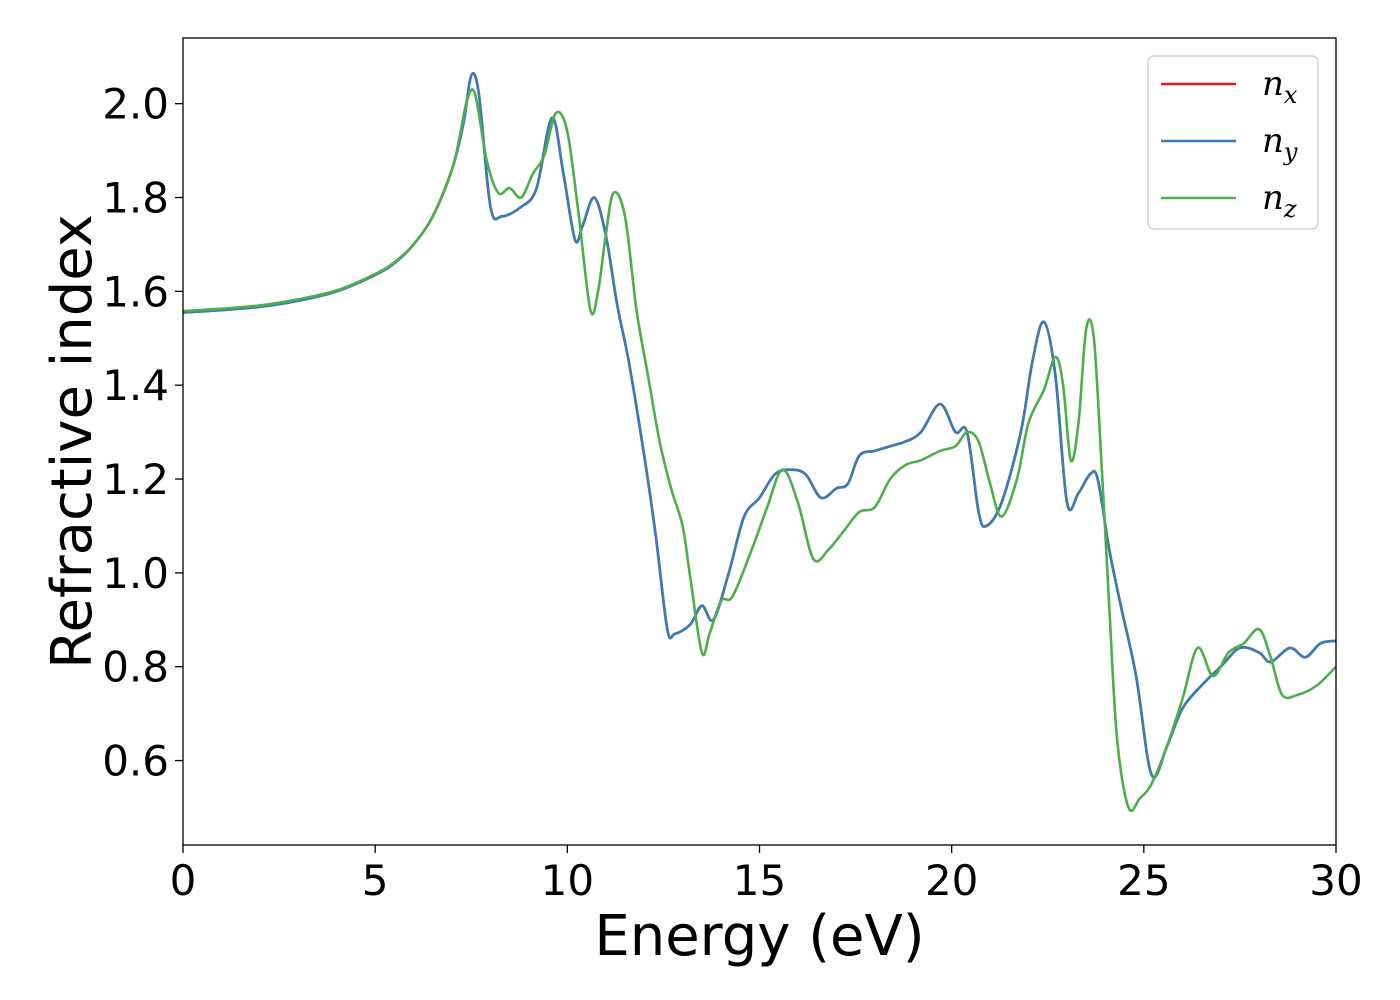  I want to click on legend-box, so click(1233, 142).